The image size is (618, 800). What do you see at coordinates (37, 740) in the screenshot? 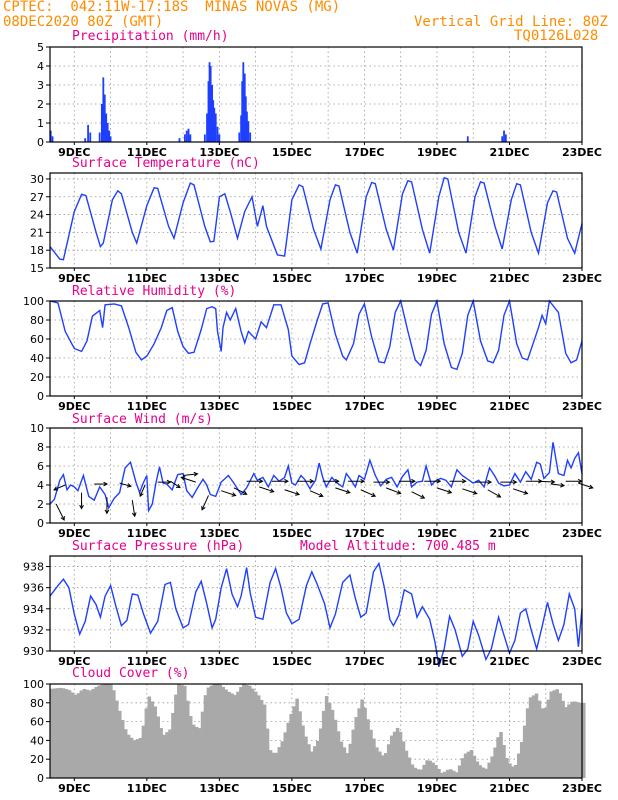
I see `cloud-ytick-label: 40` at bounding box center [37, 740].